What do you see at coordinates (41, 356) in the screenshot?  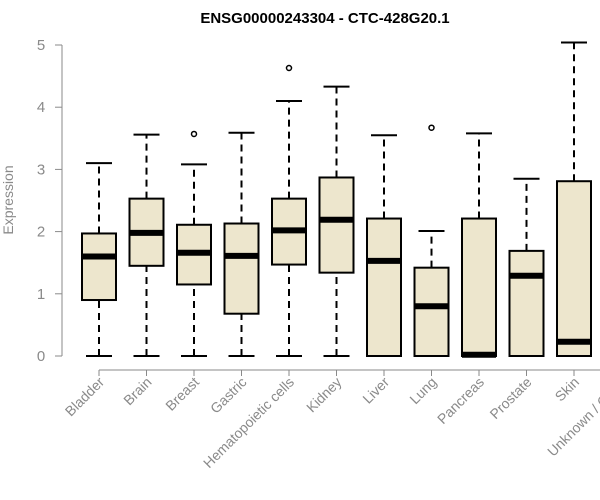 I see `y-tick-label: 0` at bounding box center [41, 356].